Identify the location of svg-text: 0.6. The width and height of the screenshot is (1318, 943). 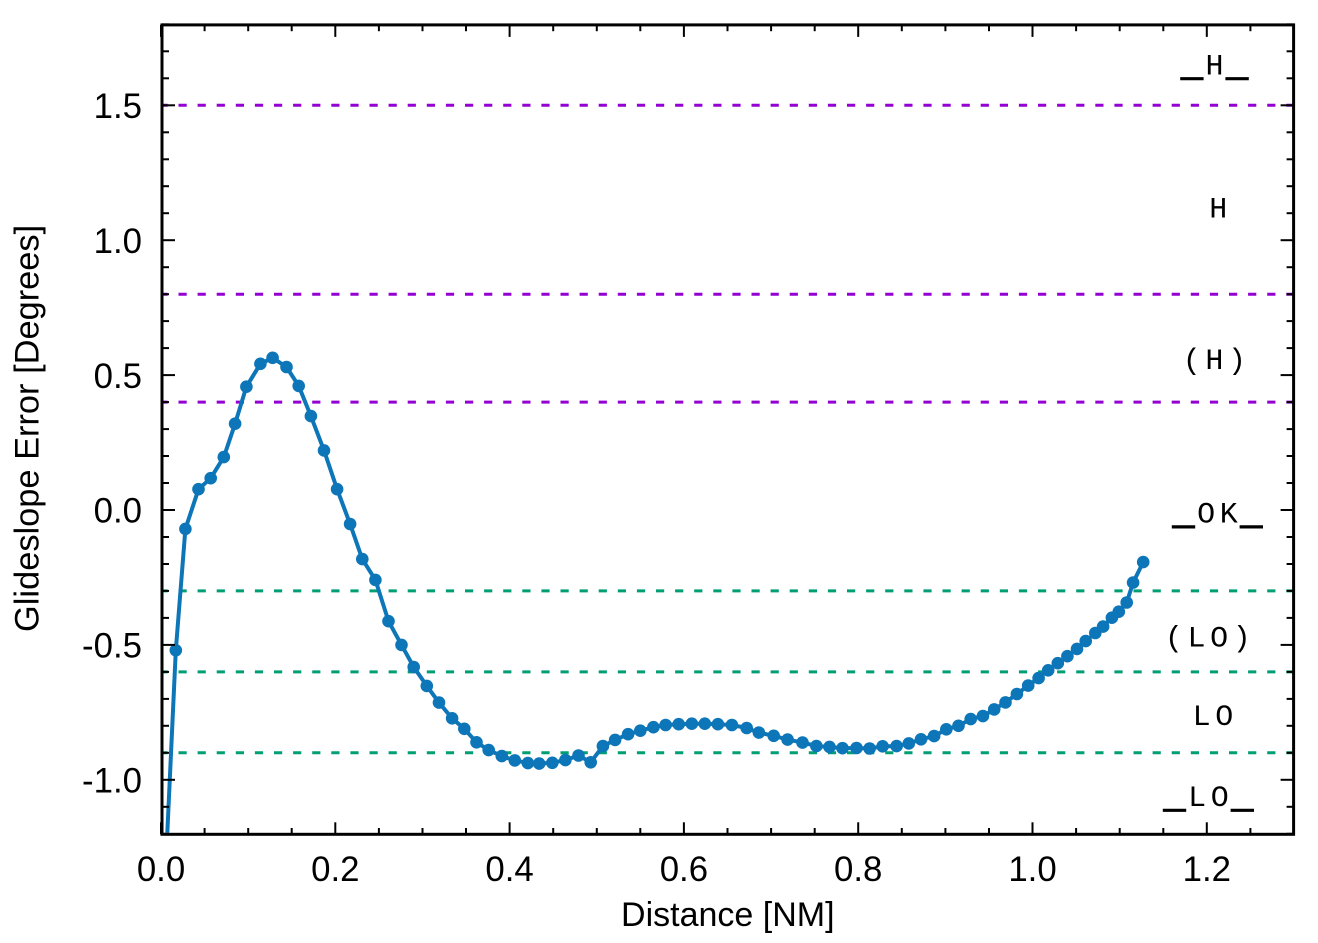
(684, 869).